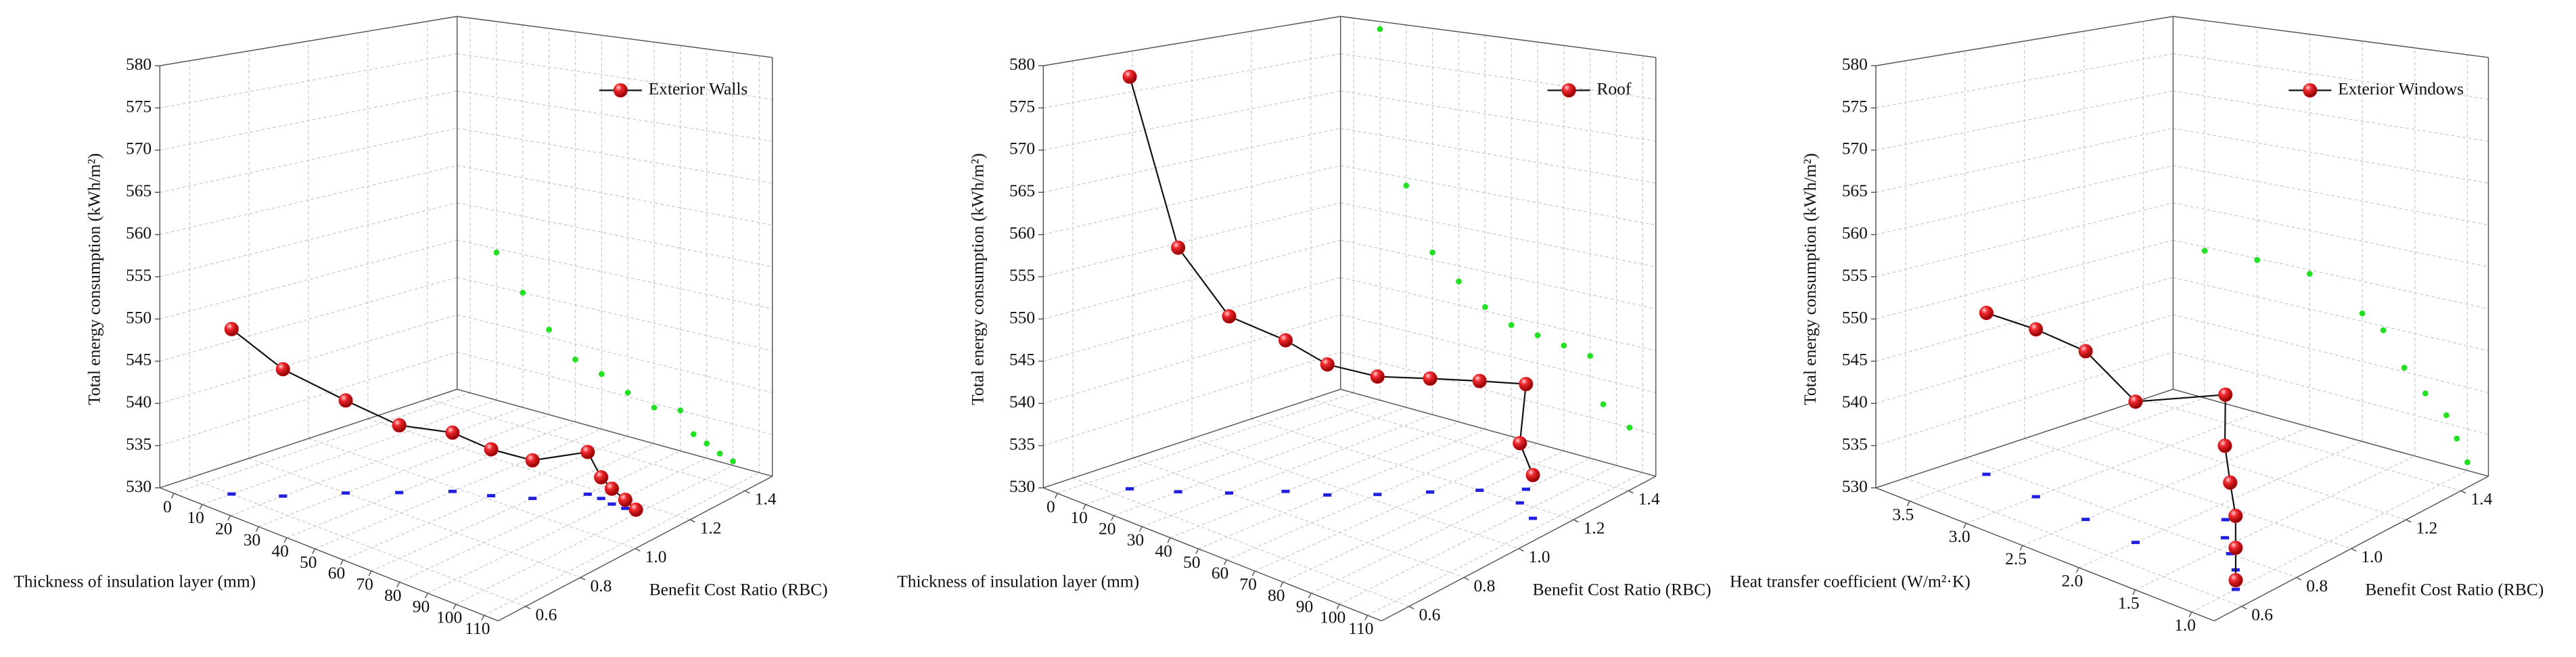  I want to click on z-tick-label: 565, so click(1022, 191).